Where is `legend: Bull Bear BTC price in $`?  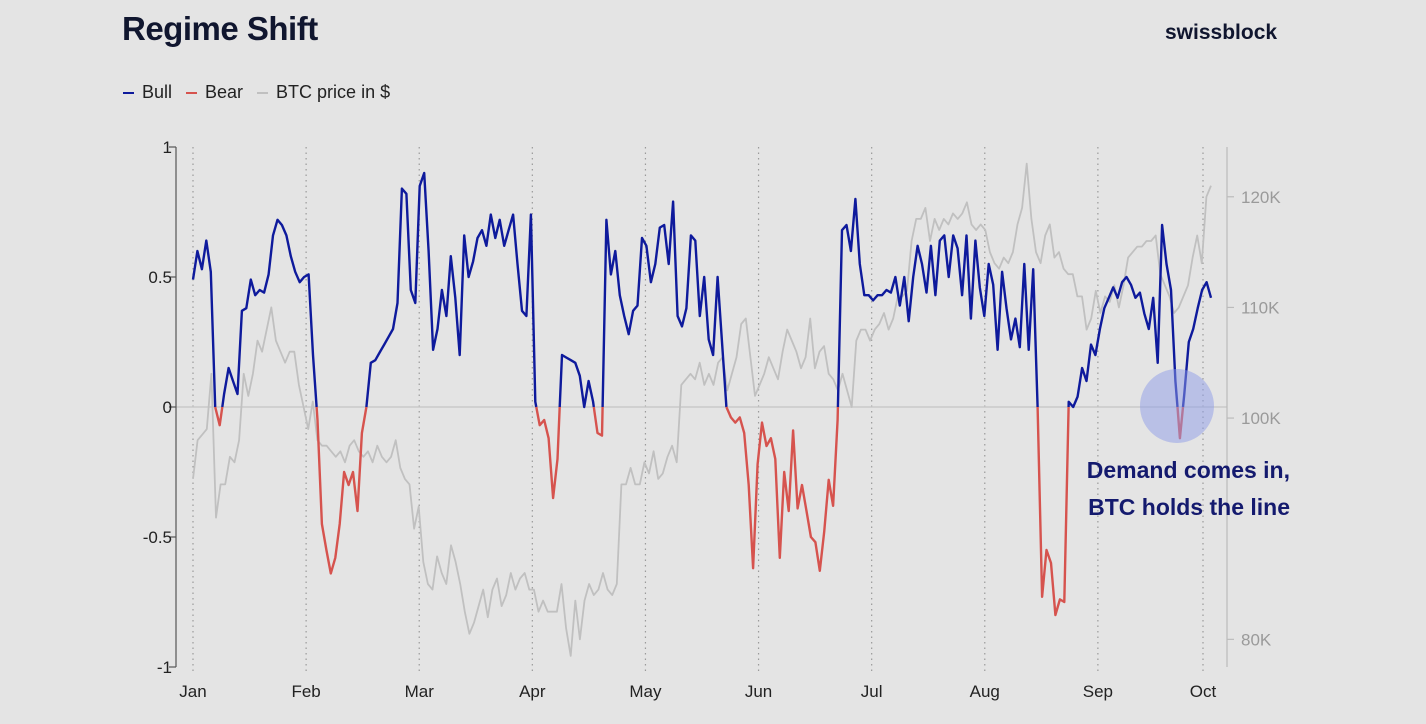
legend: Bull Bear BTC price in $ is located at coordinates (256, 92).